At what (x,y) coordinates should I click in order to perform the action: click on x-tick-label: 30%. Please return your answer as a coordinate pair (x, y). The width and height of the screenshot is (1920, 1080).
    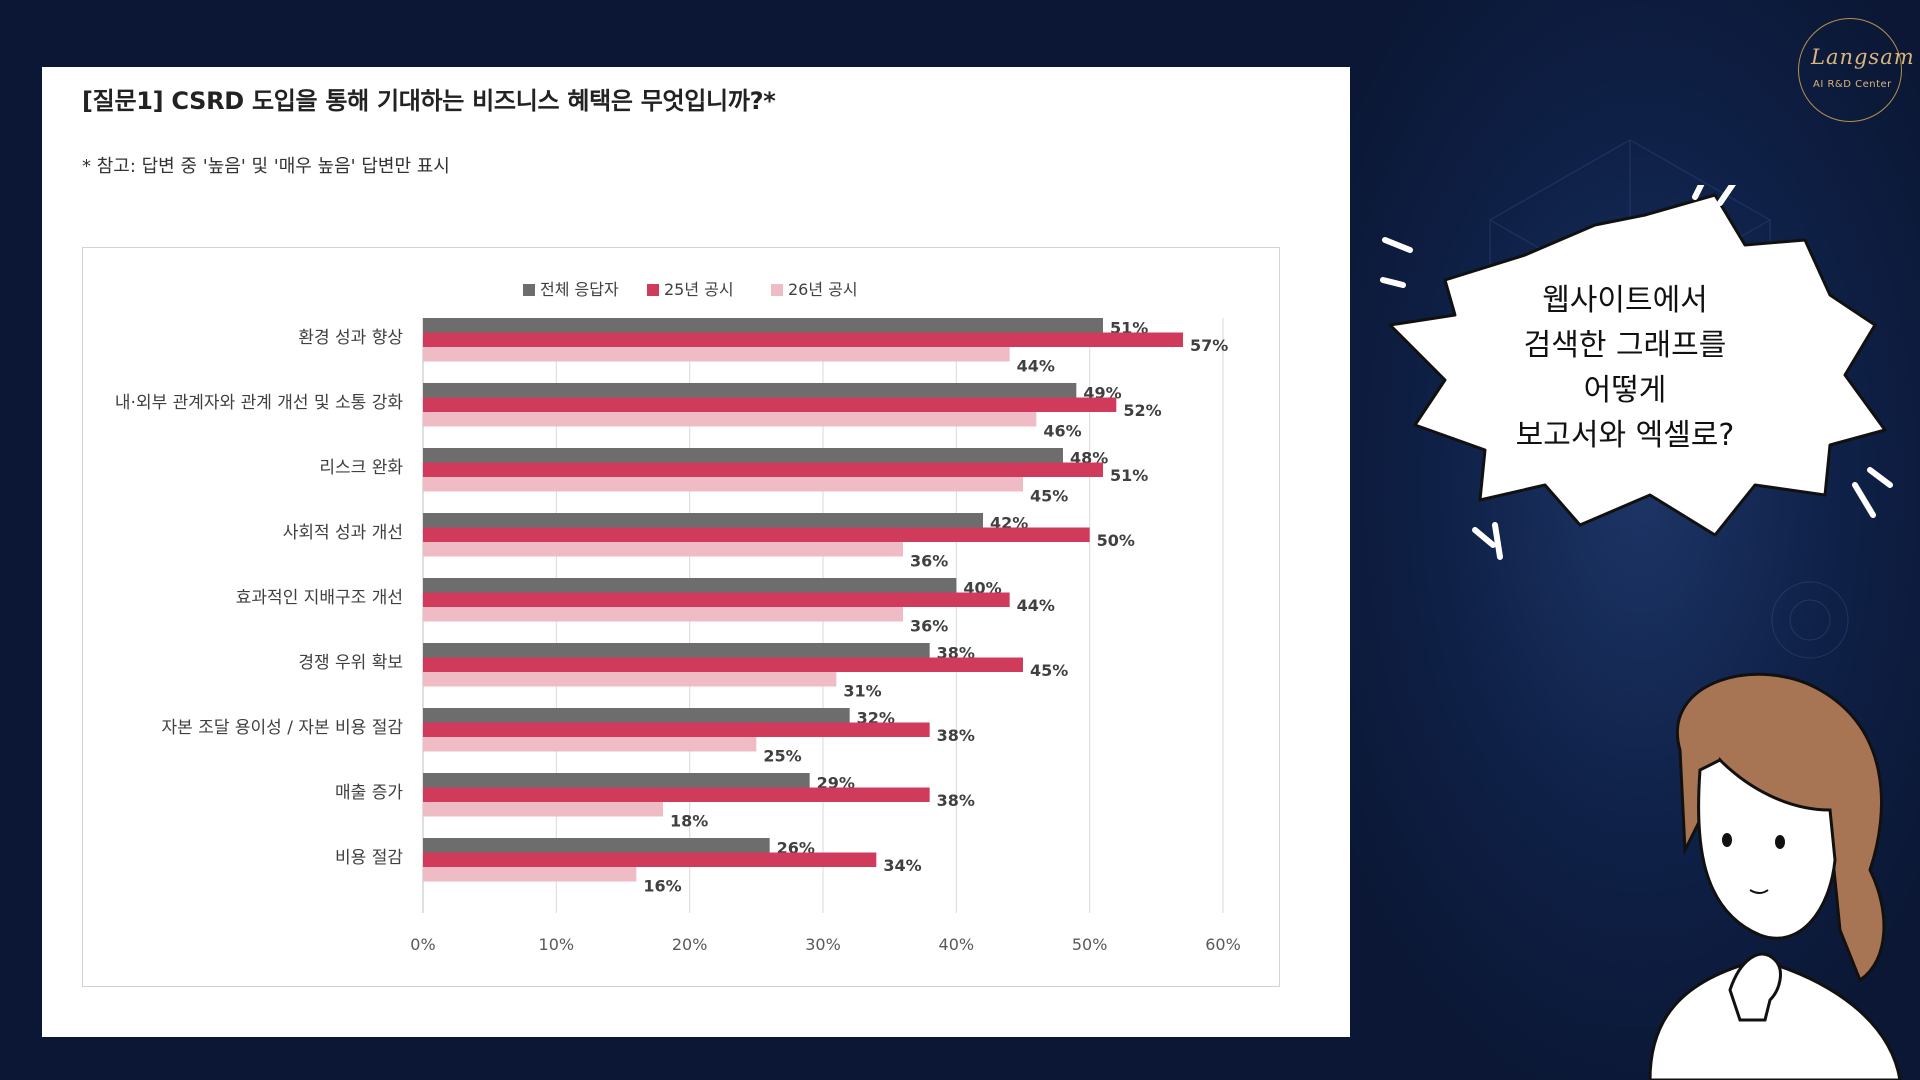
    Looking at the image, I should click on (823, 944).